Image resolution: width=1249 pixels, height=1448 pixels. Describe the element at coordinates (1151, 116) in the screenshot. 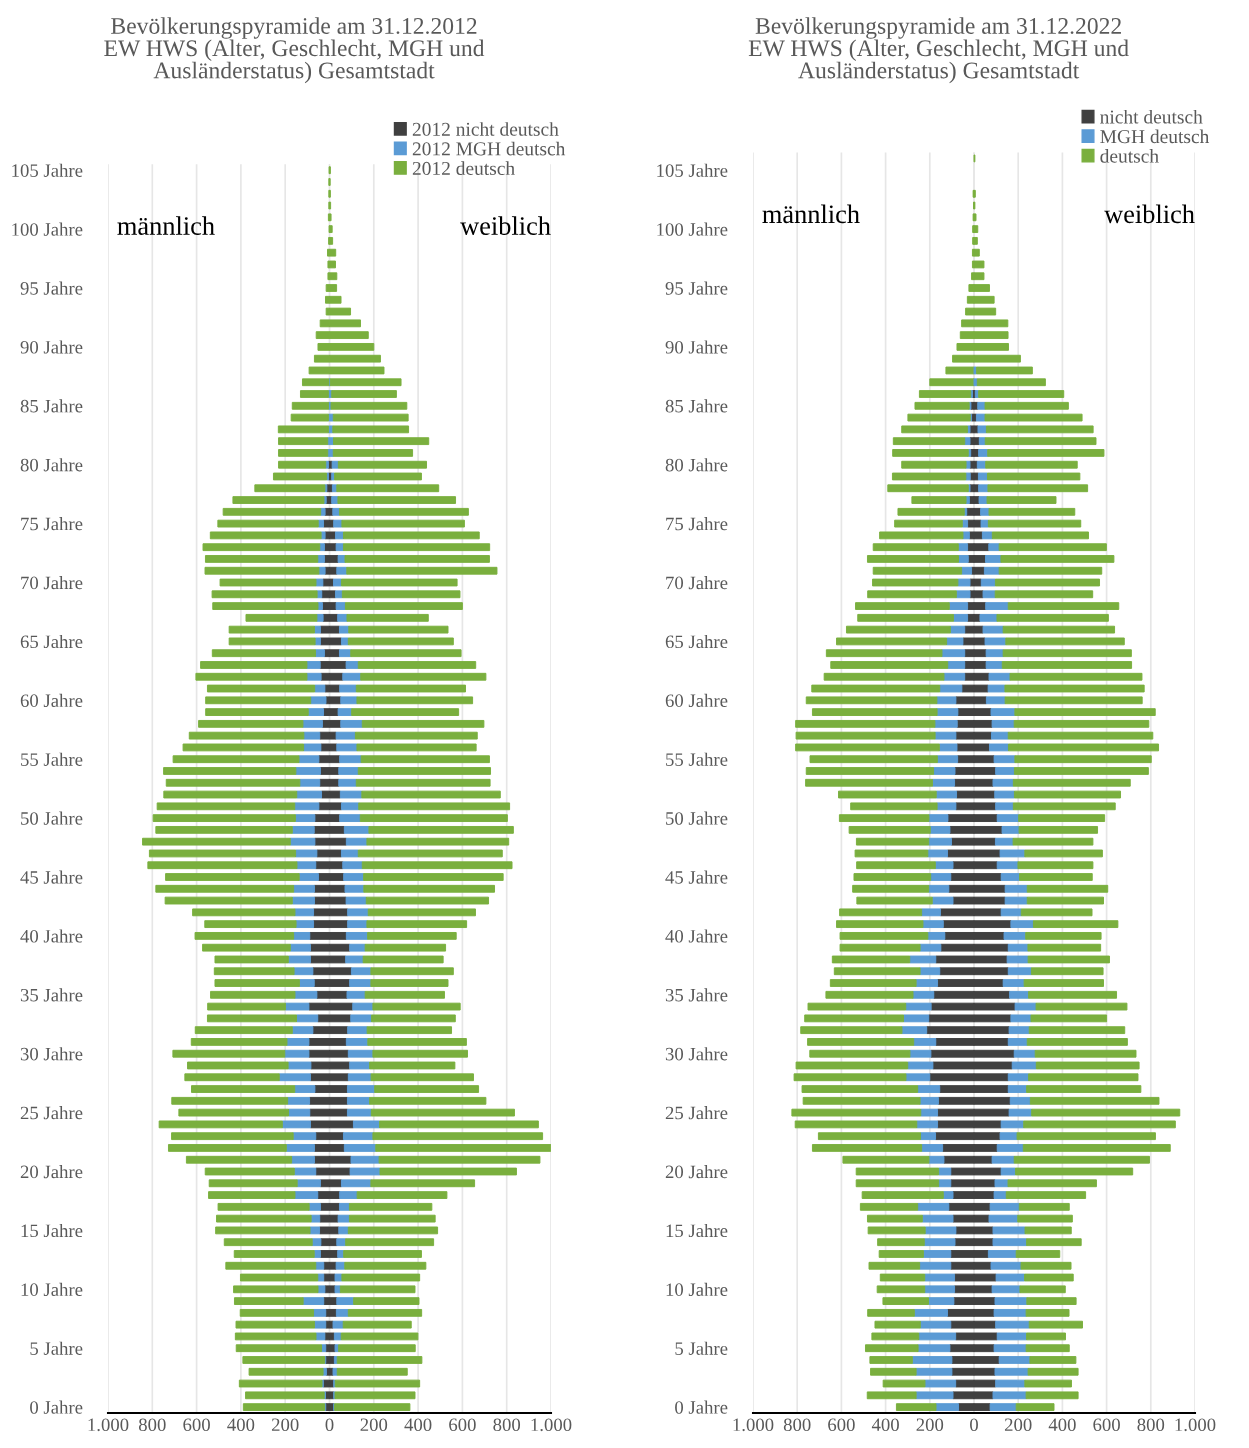

I see `legend-label: nicht deutsch` at that location.